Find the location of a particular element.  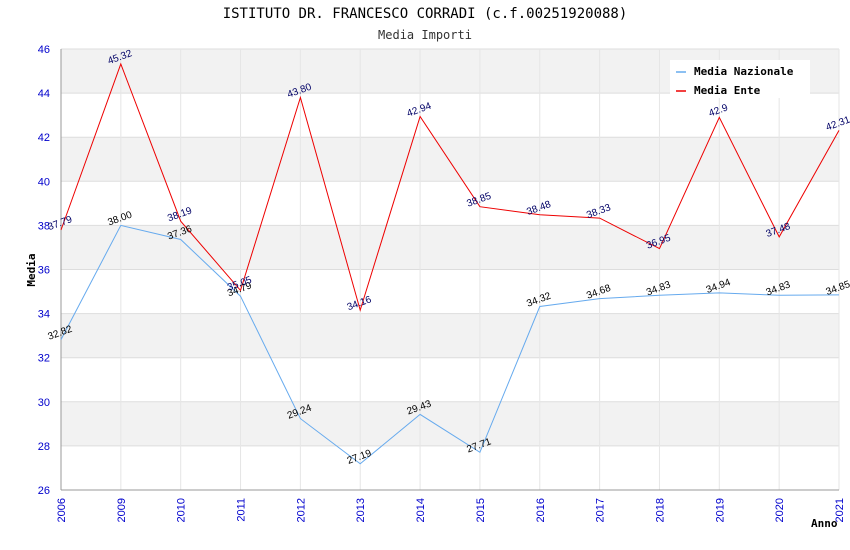

x-tick-label: 2019 is located at coordinates (720, 510).